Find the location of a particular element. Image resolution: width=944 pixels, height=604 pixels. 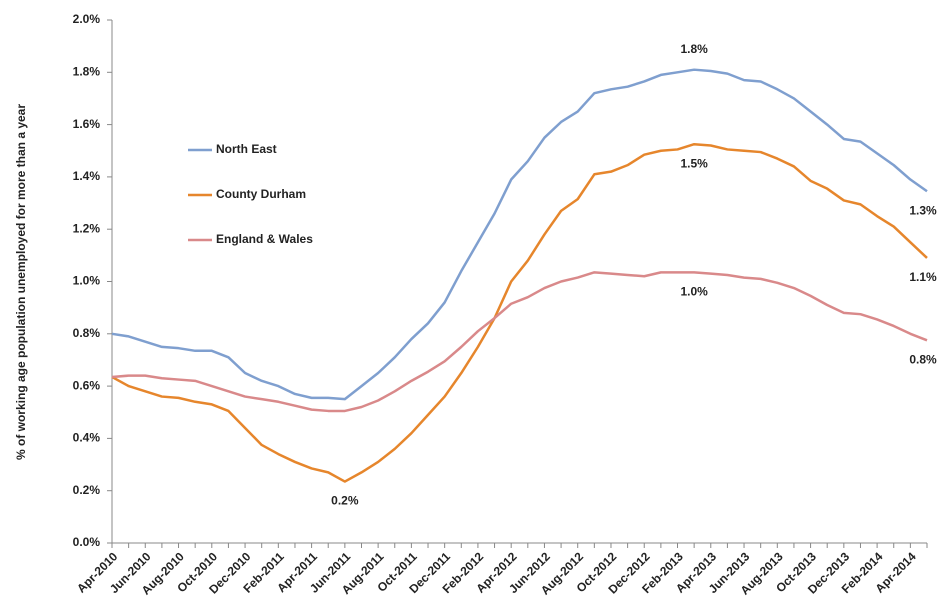

legend-label: North East is located at coordinates (246, 149).